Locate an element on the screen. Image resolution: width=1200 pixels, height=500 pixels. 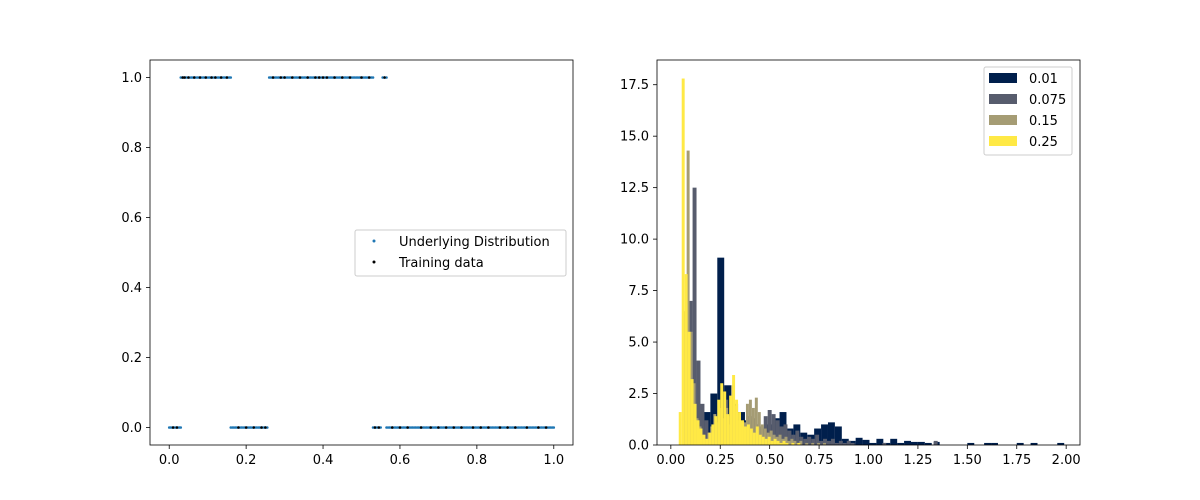
y-tick-label: 15.0 is located at coordinates (634, 137).